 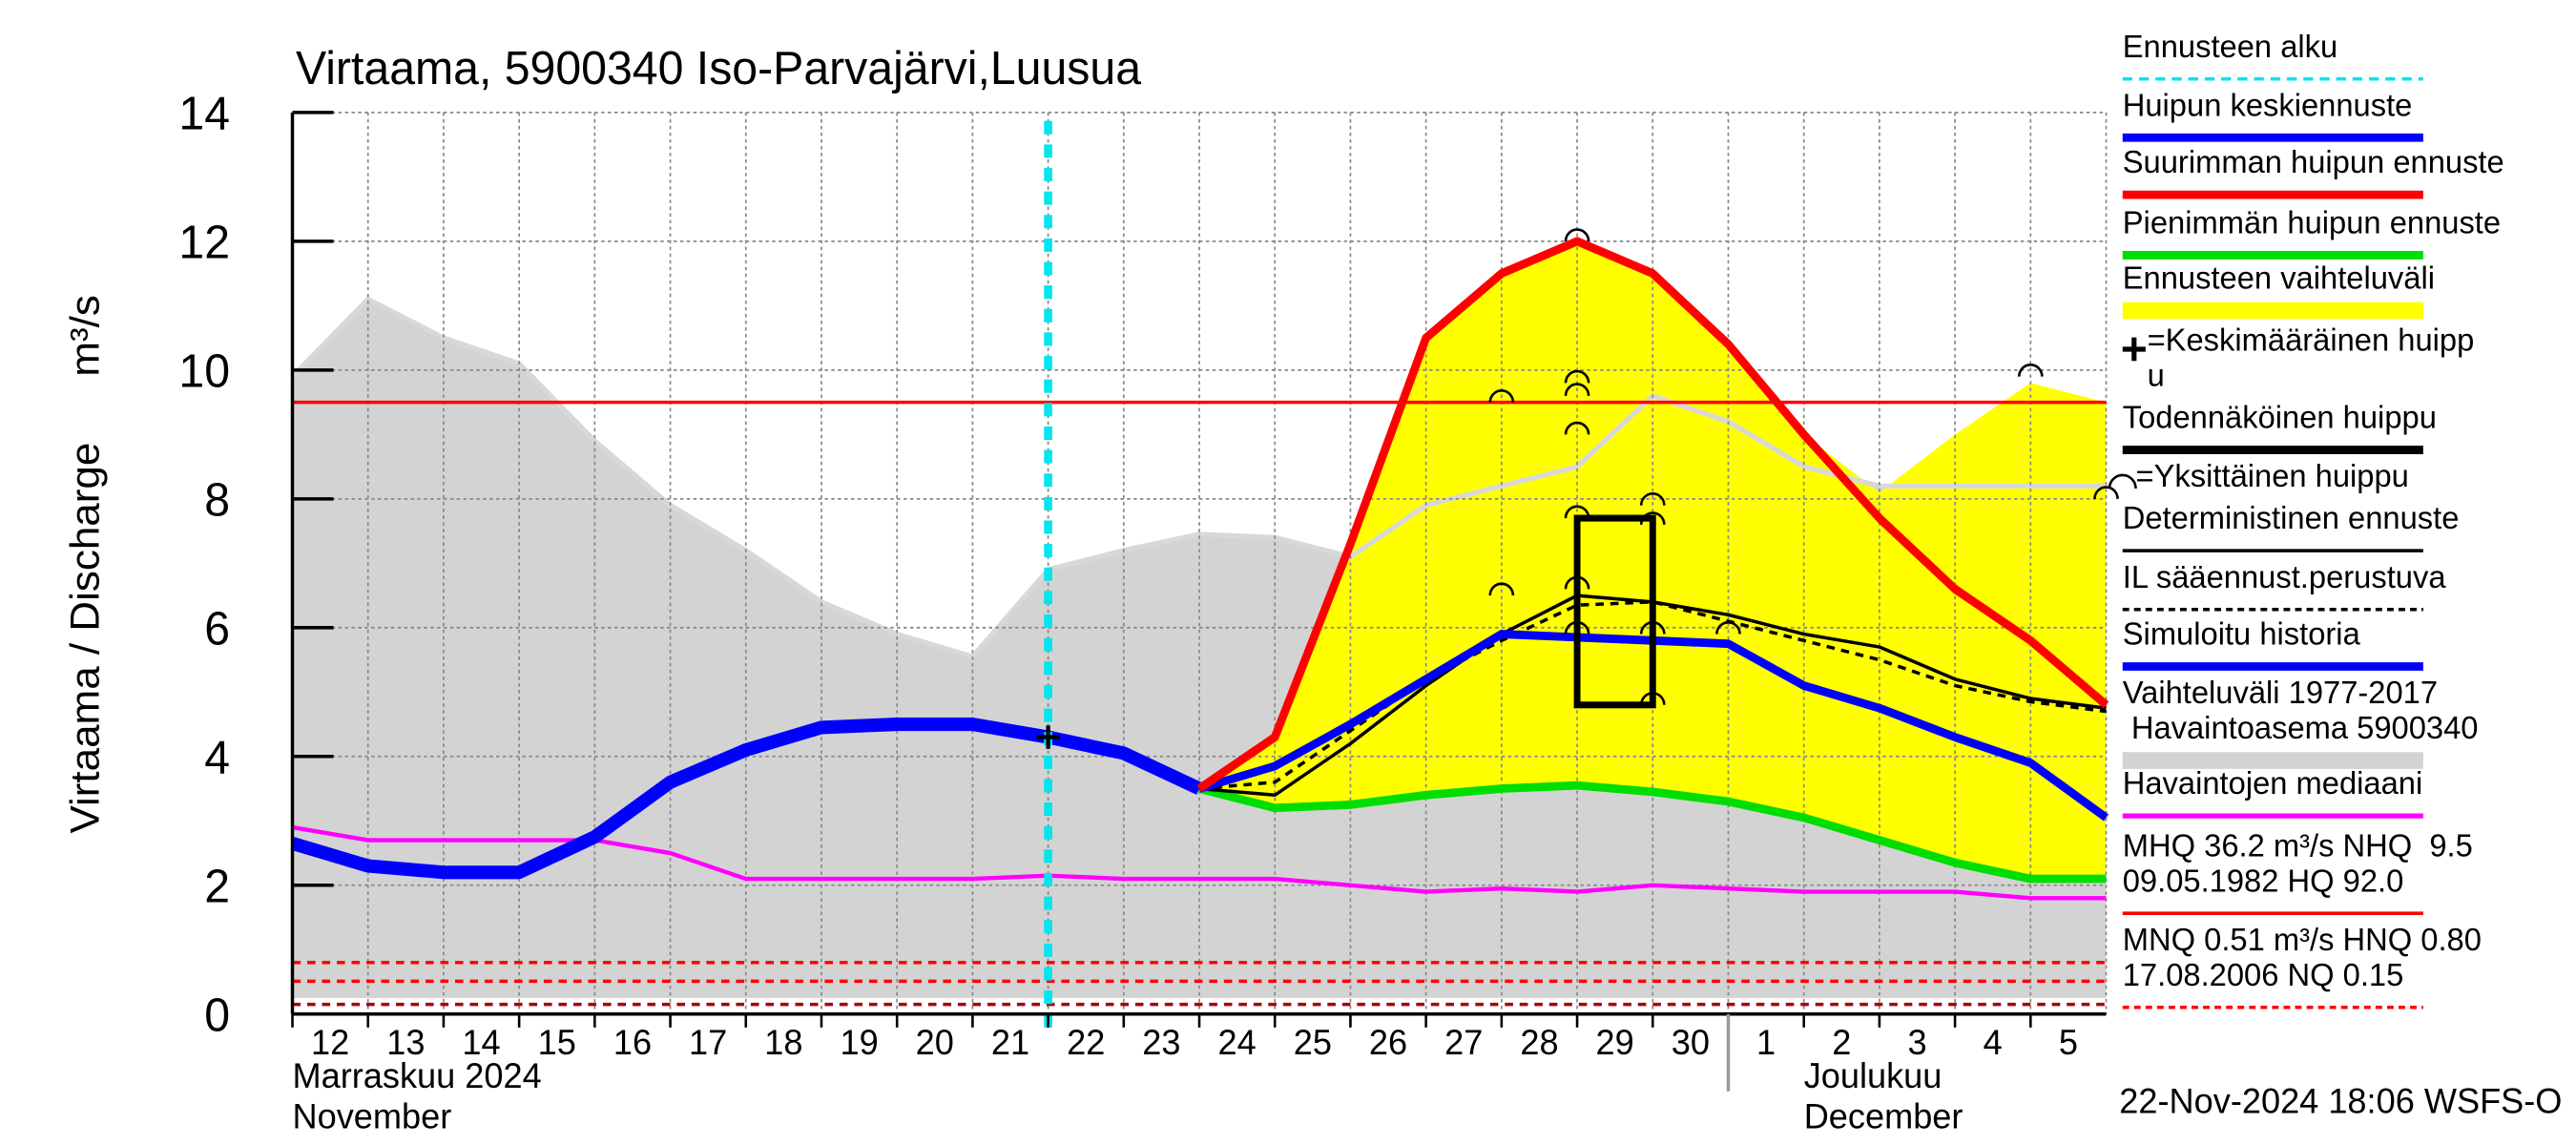 I want to click on x-tick-label: 13, so click(x=405, y=1042).